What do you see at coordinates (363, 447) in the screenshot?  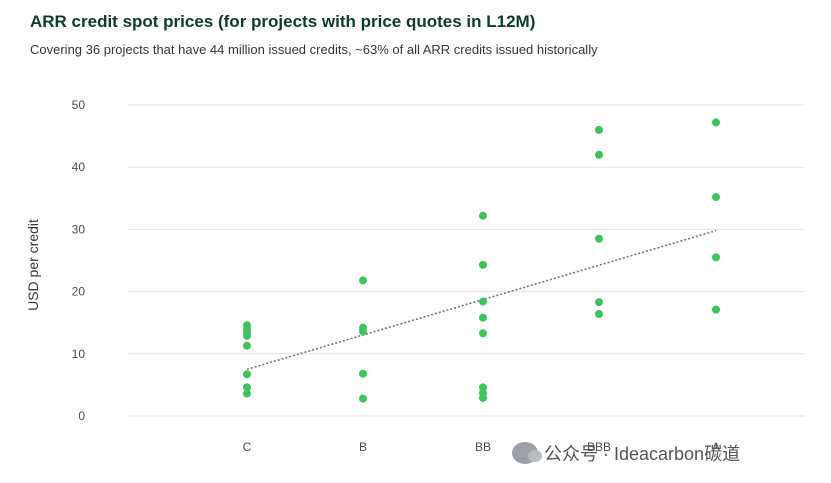 I see `x-tick-label: B` at bounding box center [363, 447].